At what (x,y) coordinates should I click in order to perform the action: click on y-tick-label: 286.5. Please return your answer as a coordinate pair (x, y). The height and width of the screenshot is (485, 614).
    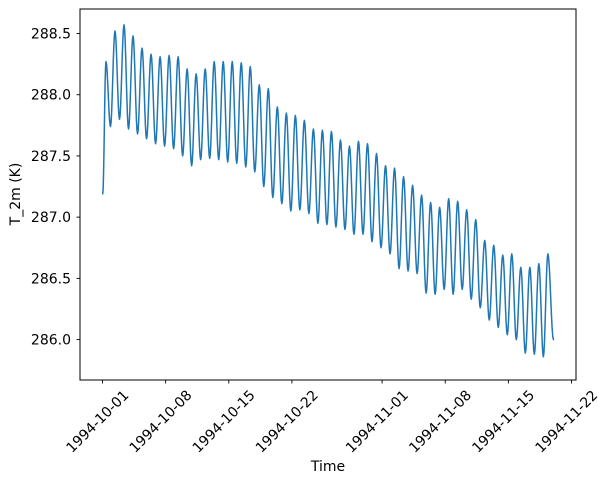
    Looking at the image, I should click on (51, 279).